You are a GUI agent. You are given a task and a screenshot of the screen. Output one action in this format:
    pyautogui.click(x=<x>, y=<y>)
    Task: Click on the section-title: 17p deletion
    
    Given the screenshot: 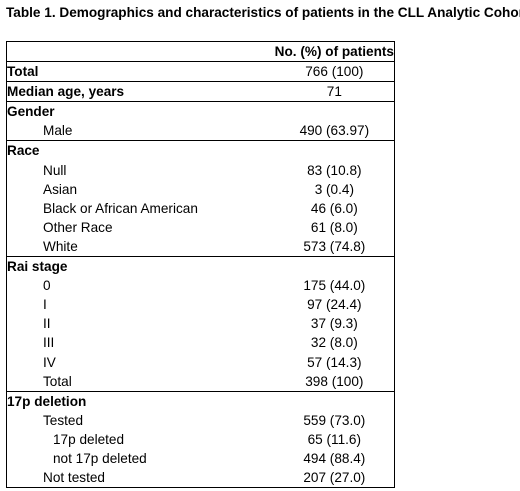 What is the action you would take?
    pyautogui.click(x=140, y=401)
    